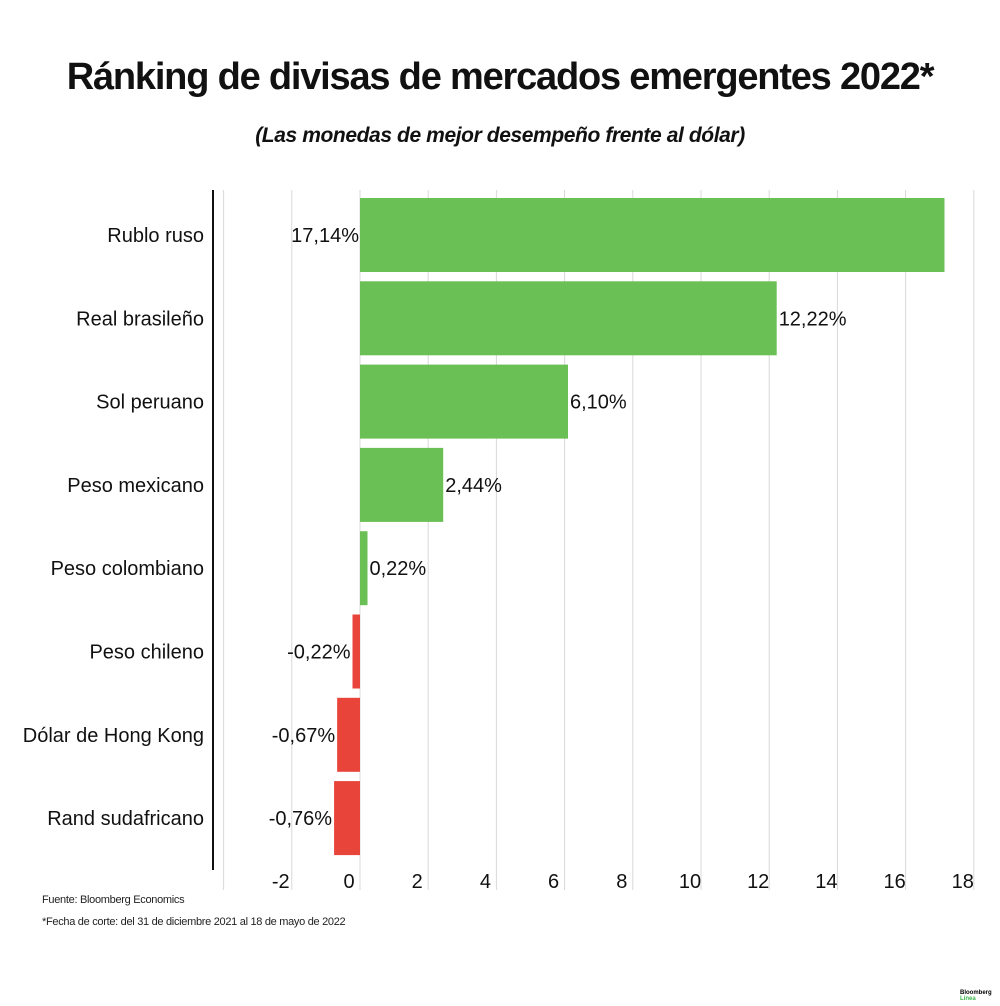  I want to click on source-note: Fuente: Bloomberg Economics, so click(113, 900).